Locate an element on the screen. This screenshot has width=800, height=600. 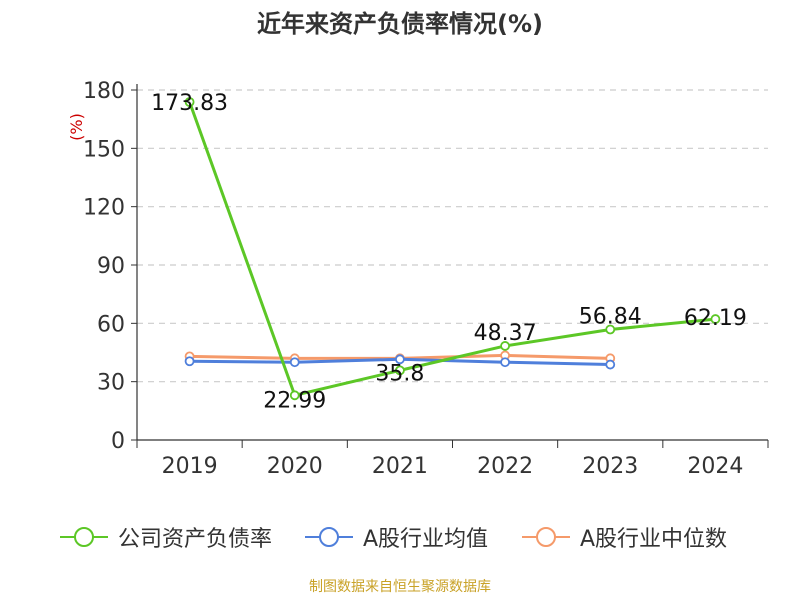
x-tick-label: 2020 is located at coordinates (295, 466).